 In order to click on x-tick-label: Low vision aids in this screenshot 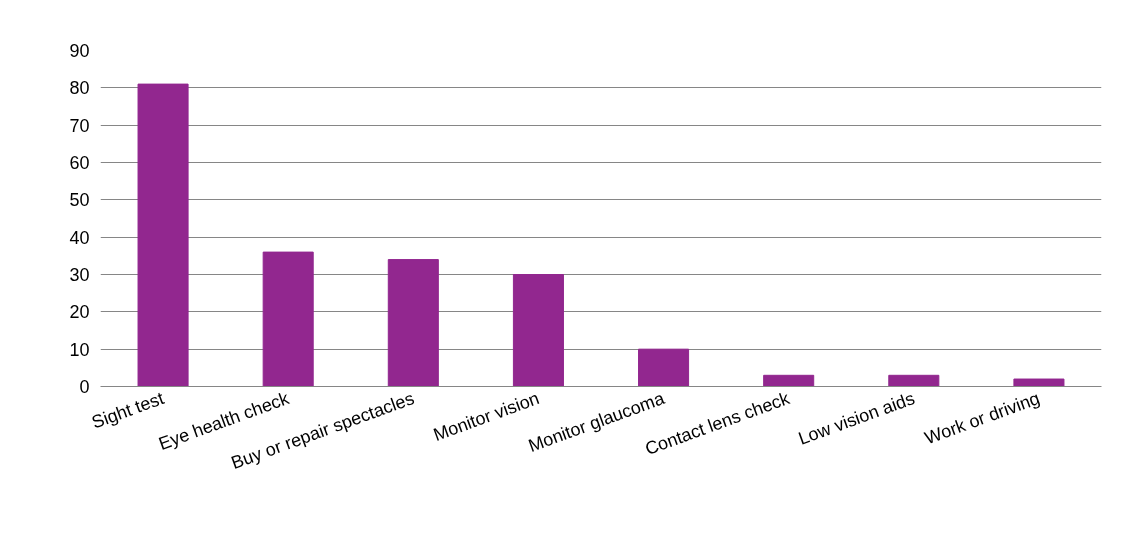, I will do `click(856, 418)`.